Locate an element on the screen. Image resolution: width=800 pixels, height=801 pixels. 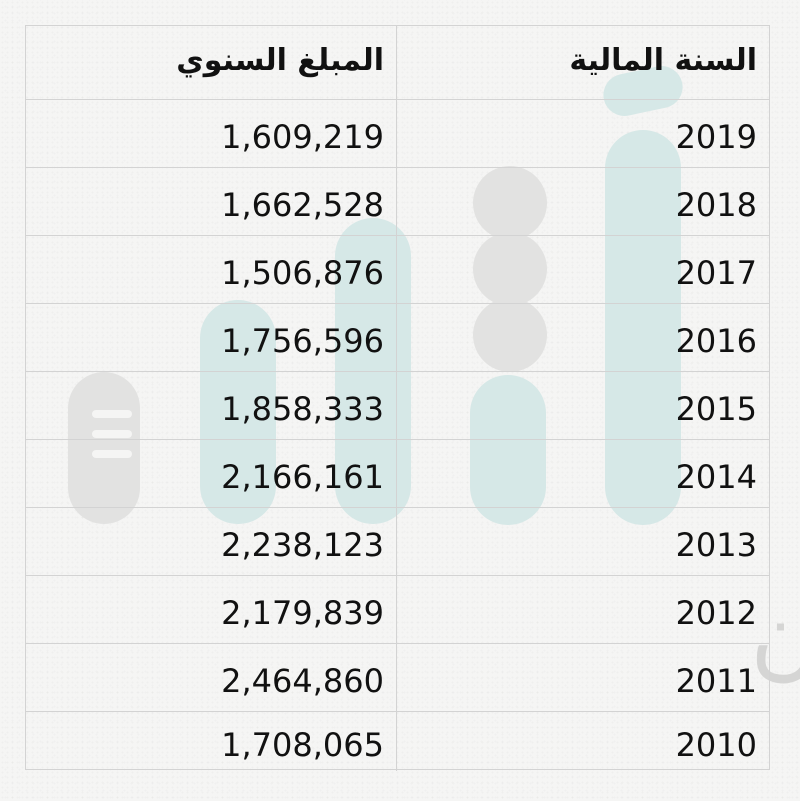
cell-amount: 1,756,596 is located at coordinates (302, 340).